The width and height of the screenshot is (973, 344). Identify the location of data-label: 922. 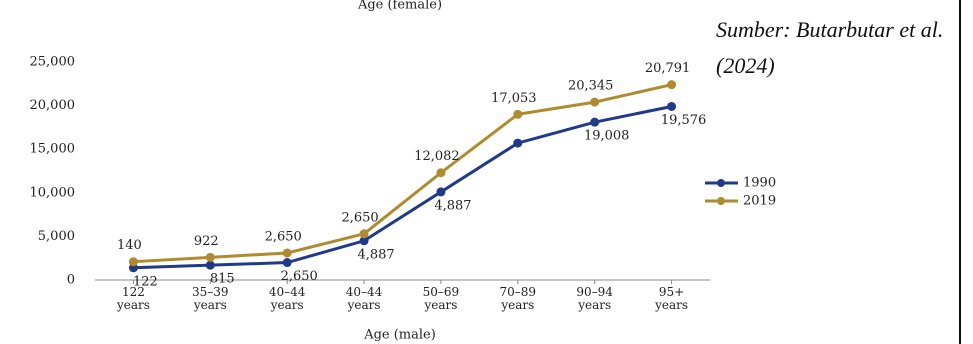
(206, 241).